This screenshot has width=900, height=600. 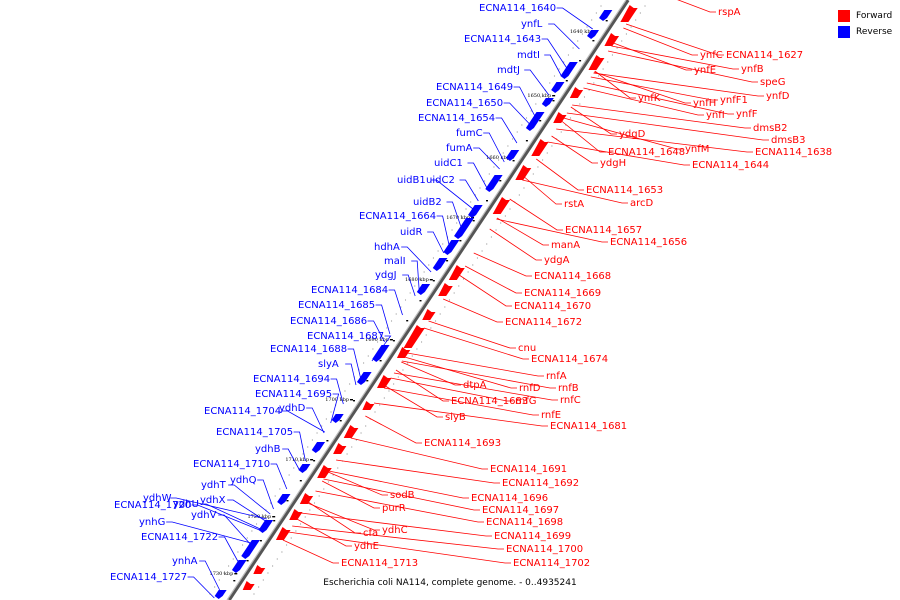 What do you see at coordinates (543, 322) in the screenshot?
I see `gene-label-forward: ECNA114_1672` at bounding box center [543, 322].